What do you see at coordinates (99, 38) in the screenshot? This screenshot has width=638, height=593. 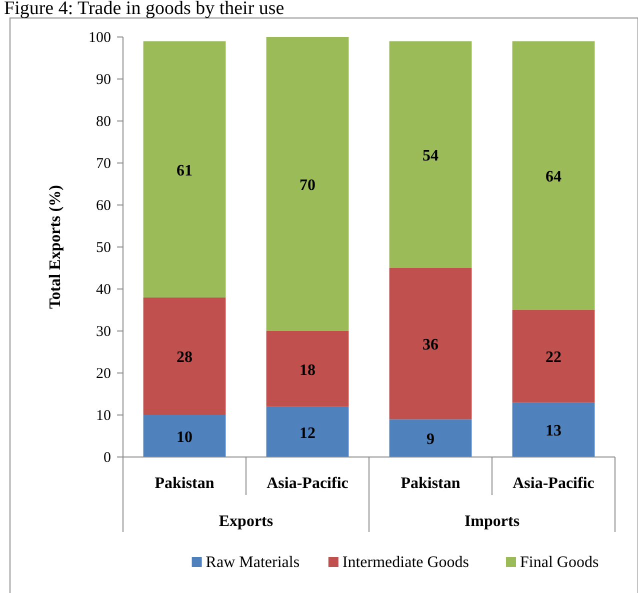 I see `y-tick-label: 100` at bounding box center [99, 38].